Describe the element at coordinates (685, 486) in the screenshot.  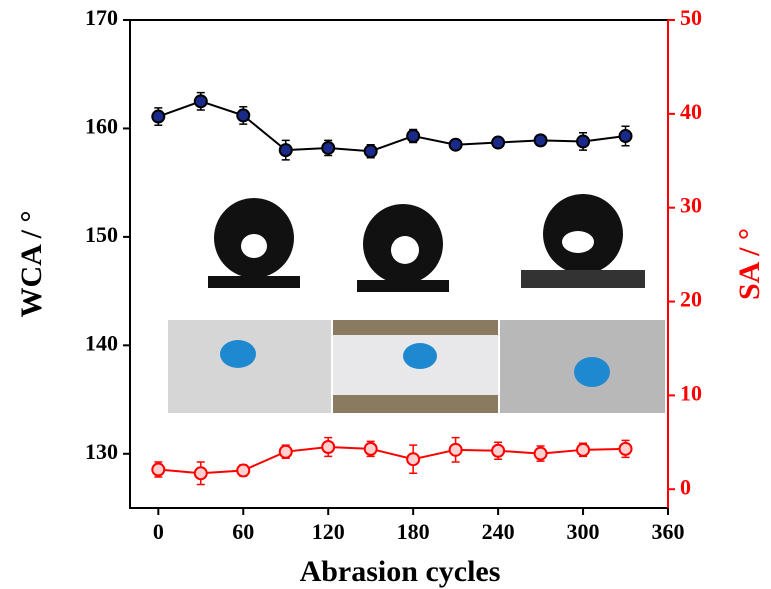
I see `y2-tick-label: 0` at that location.